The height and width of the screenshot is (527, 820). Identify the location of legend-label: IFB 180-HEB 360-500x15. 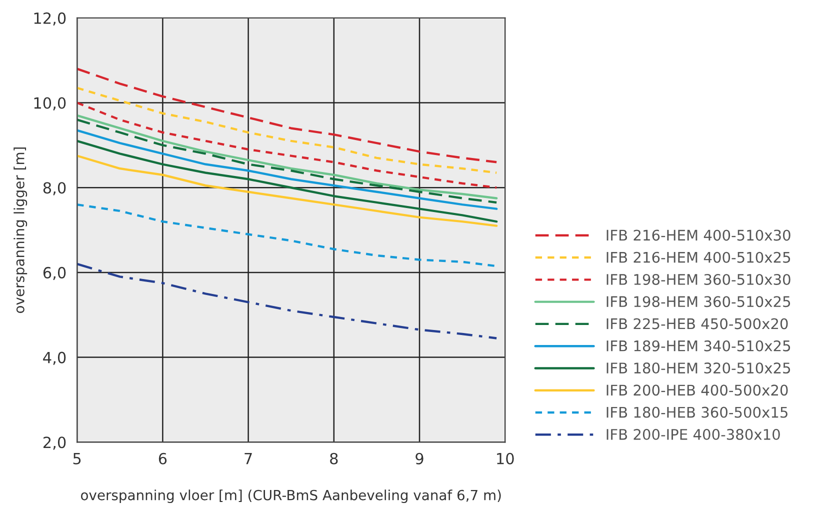
(697, 412).